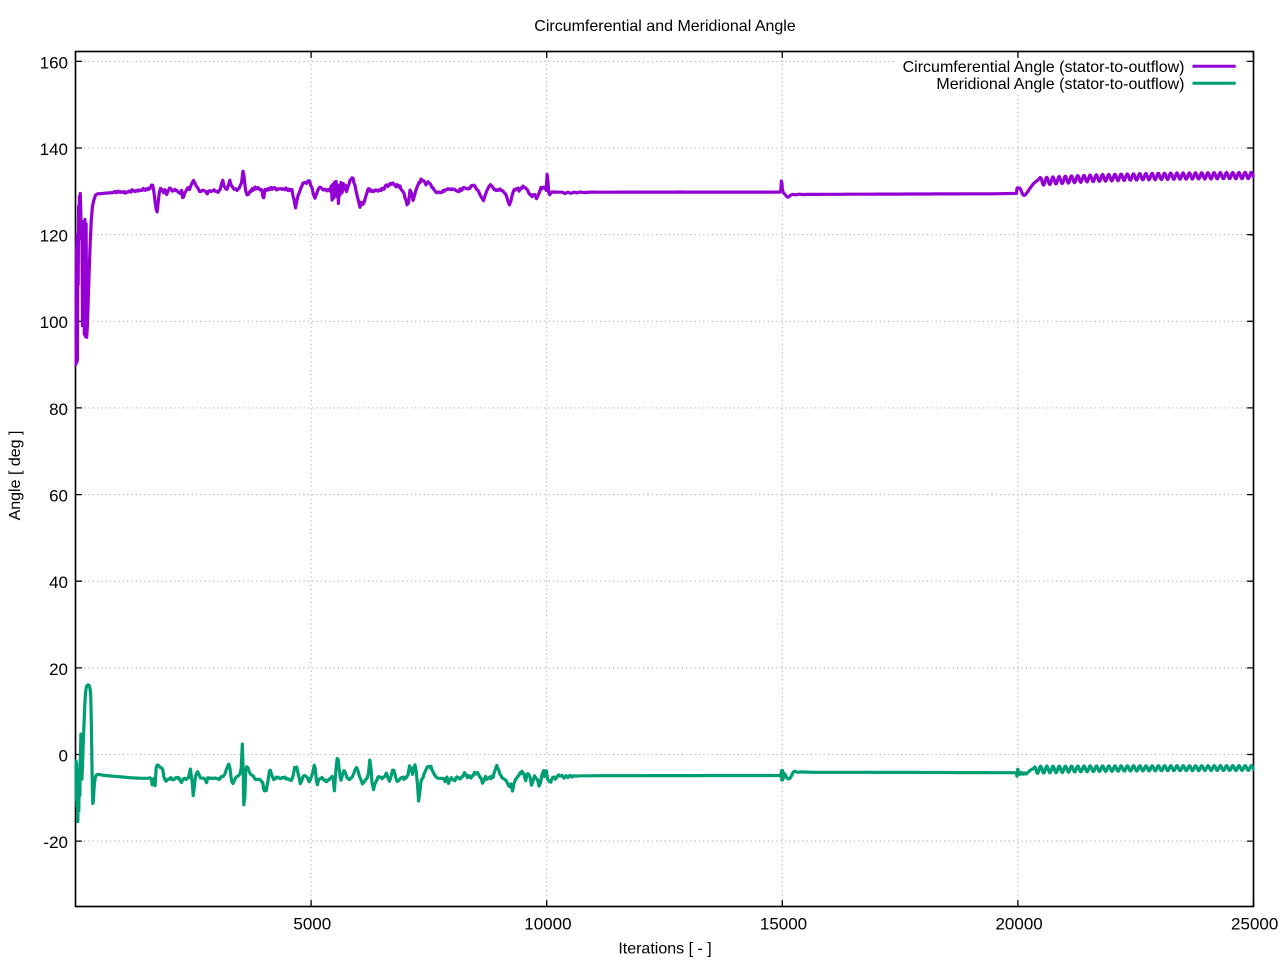  Describe the element at coordinates (58, 582) in the screenshot. I see `svg-text: 40` at that location.